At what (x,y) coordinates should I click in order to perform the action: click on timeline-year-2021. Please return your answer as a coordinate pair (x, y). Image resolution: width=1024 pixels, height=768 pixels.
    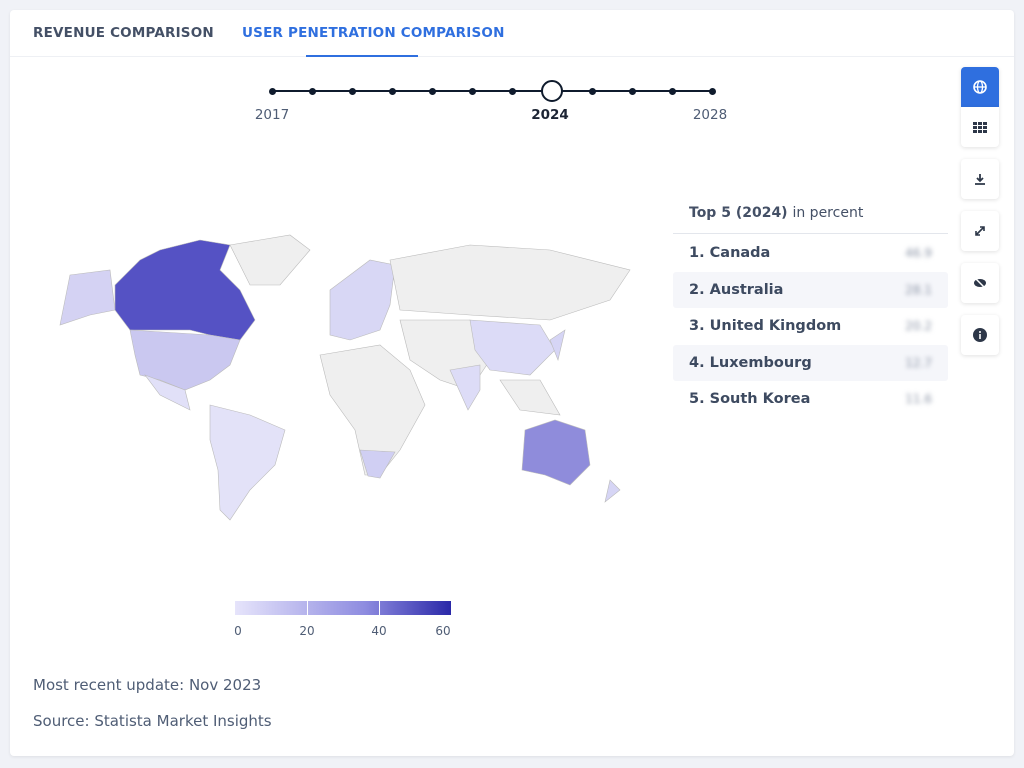
    Looking at the image, I should click on (432, 91).